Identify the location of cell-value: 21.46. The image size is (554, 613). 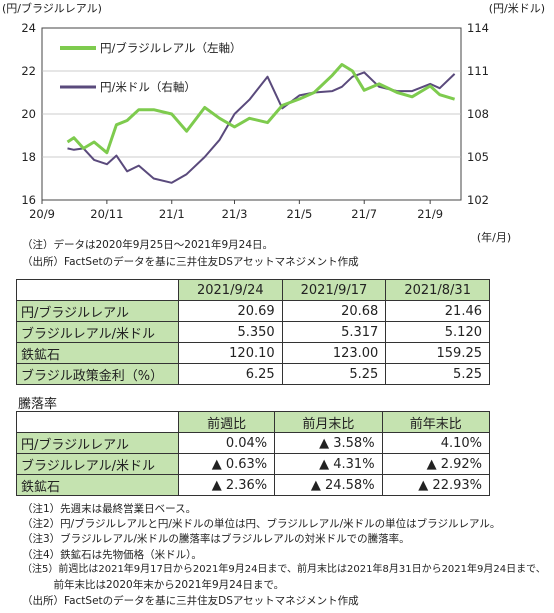
(437, 311).